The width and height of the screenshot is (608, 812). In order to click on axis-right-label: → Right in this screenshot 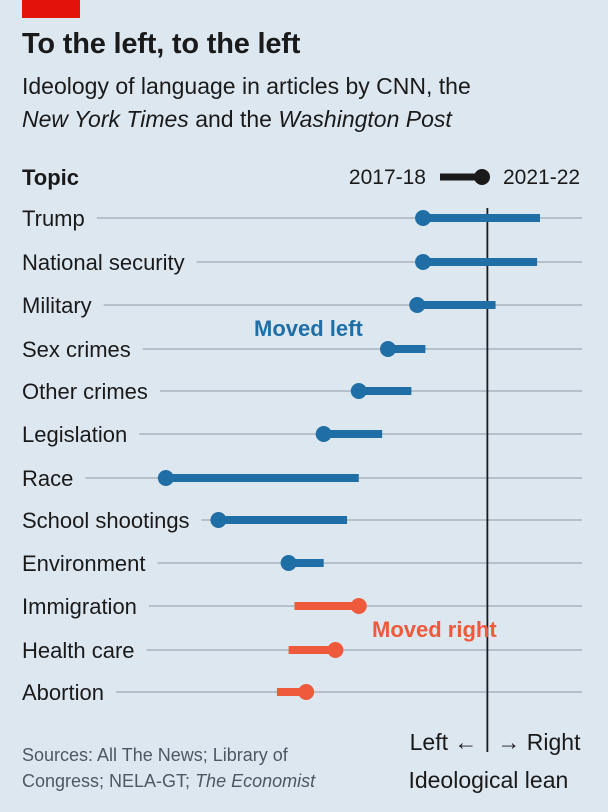, I will do `click(539, 742)`.